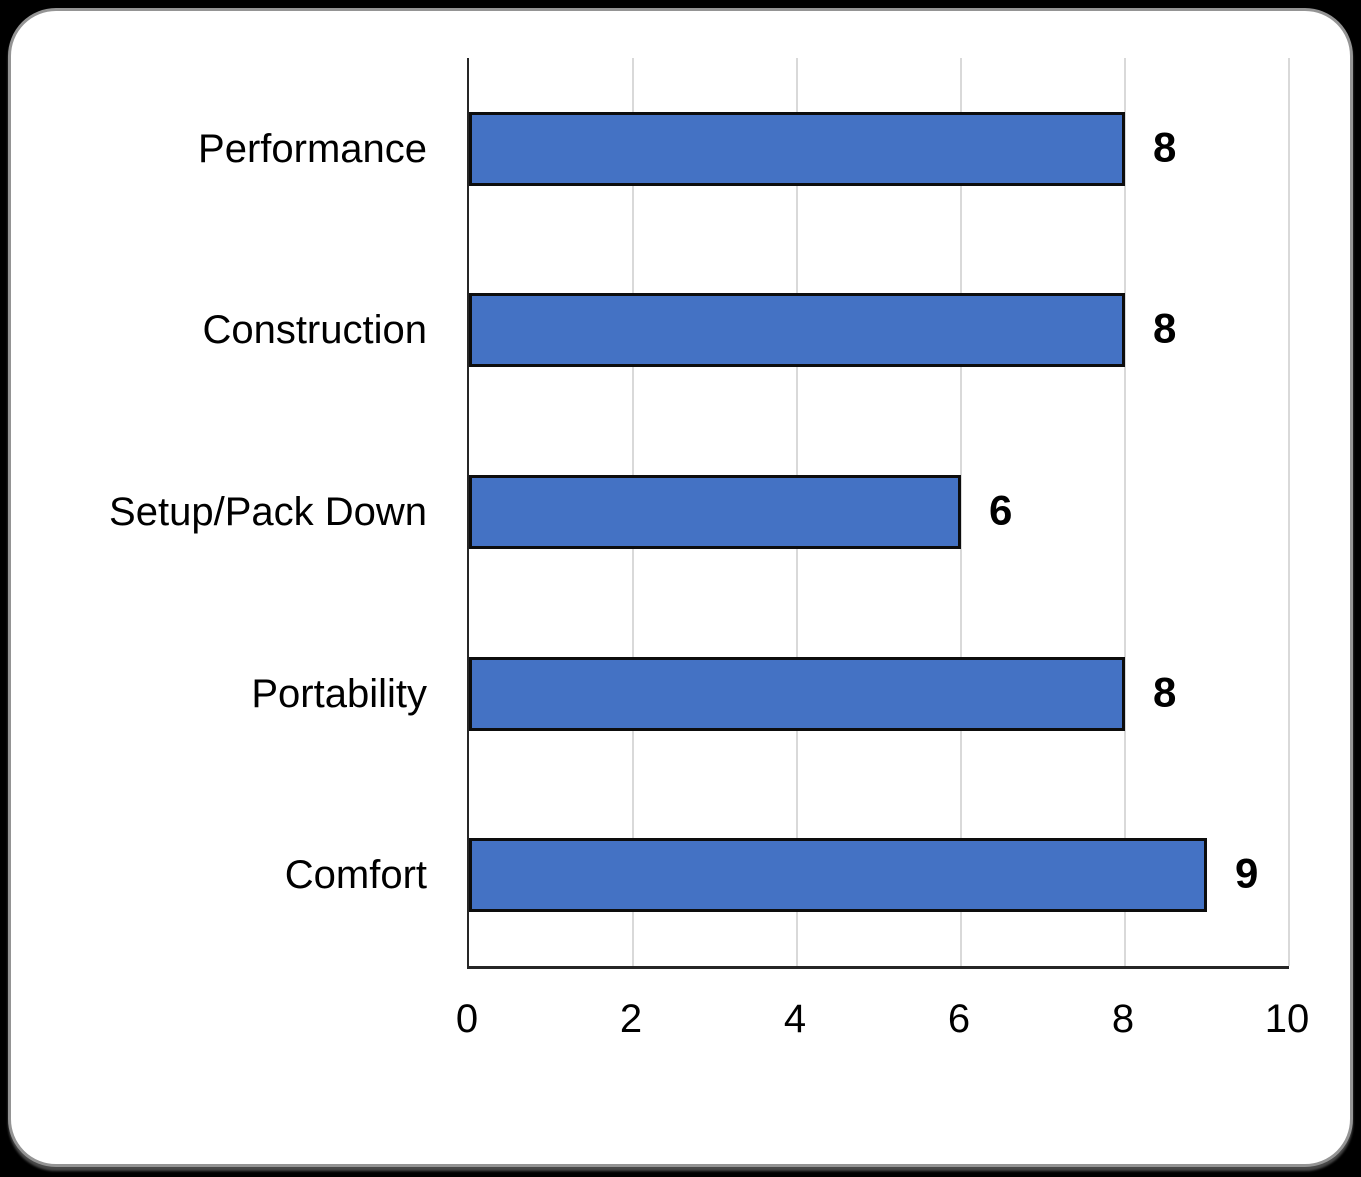 Image resolution: width=1361 pixels, height=1177 pixels. What do you see at coordinates (797, 330) in the screenshot?
I see `bar-construction` at bounding box center [797, 330].